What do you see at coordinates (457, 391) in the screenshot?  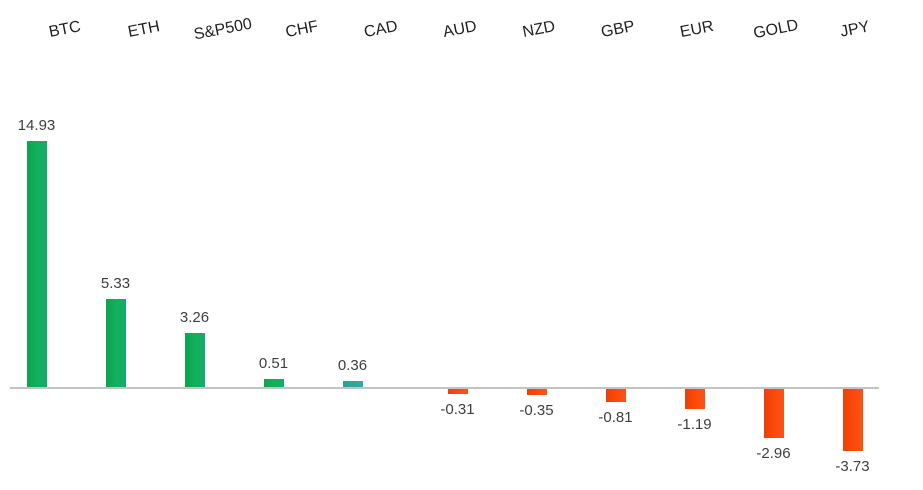 I see `bar-aud` at bounding box center [457, 391].